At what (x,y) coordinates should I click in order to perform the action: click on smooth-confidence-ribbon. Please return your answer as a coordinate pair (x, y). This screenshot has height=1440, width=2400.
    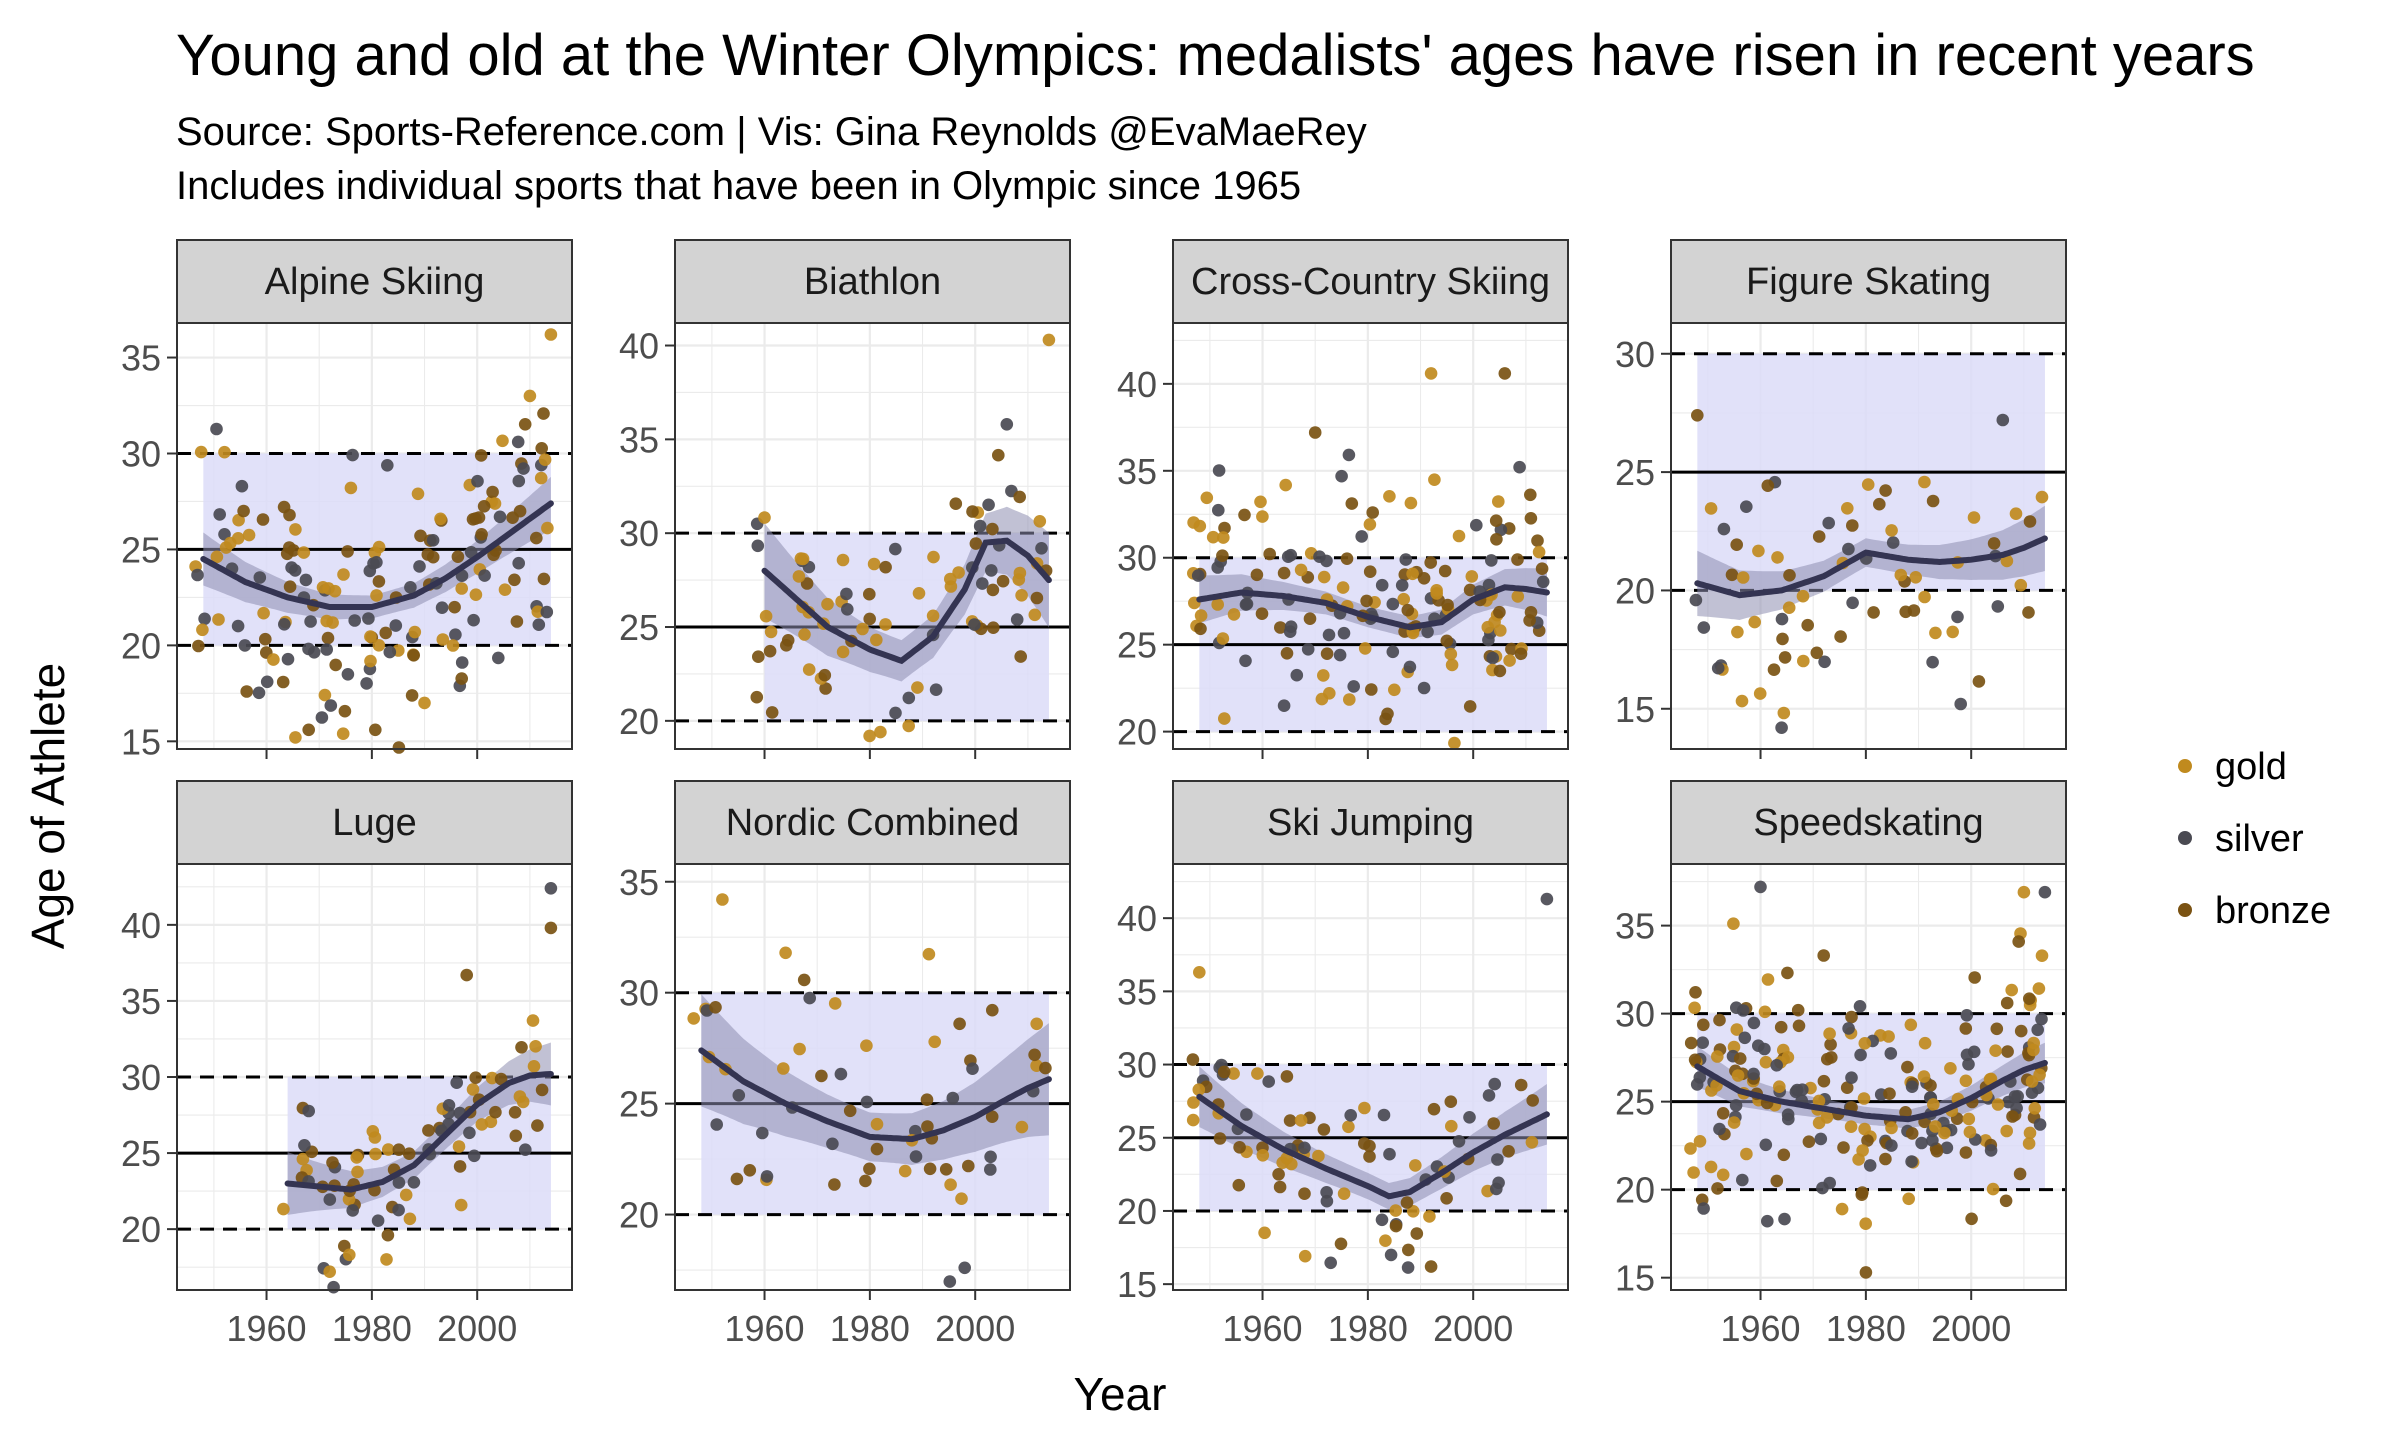
    Looking at the image, I should click on (906, 594).